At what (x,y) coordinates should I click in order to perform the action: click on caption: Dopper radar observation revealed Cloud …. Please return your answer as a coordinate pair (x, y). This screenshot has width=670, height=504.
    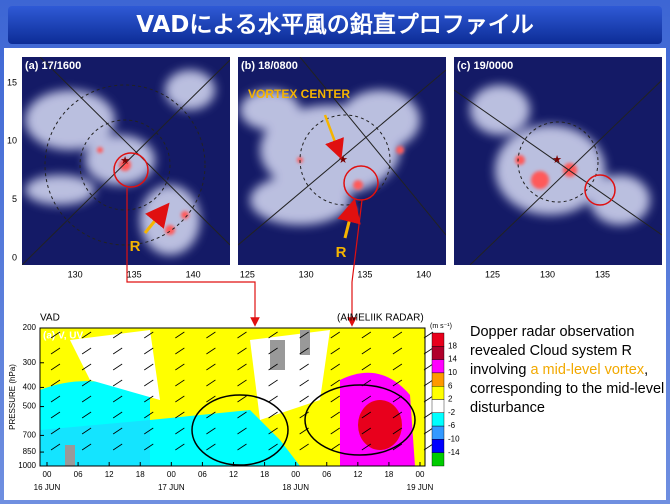
    Looking at the image, I should click on (568, 370).